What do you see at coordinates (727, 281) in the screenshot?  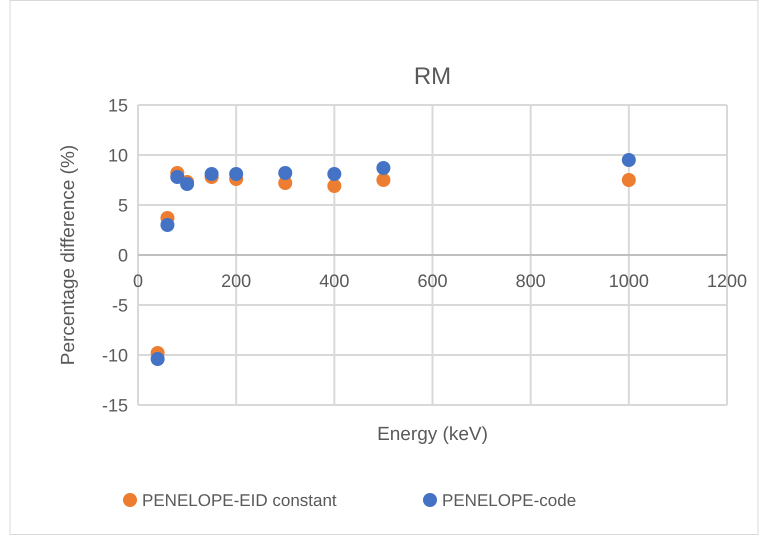 I see `x-tick-label: 1200` at bounding box center [727, 281].